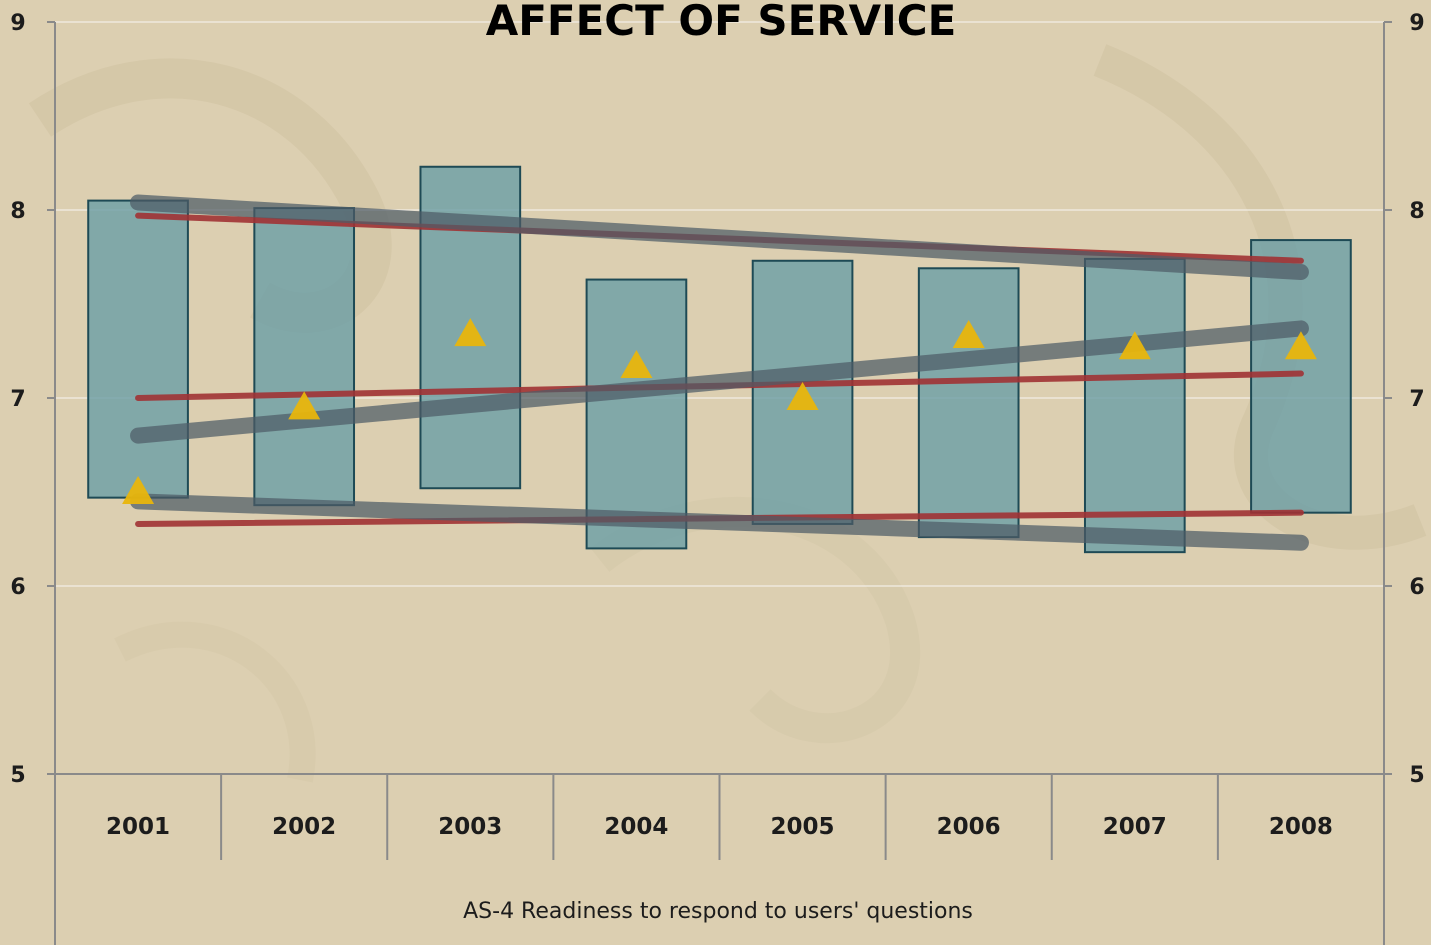 The image size is (1431, 945). What do you see at coordinates (17, 587) in the screenshot?
I see `y-tick-label-left: 6` at bounding box center [17, 587].